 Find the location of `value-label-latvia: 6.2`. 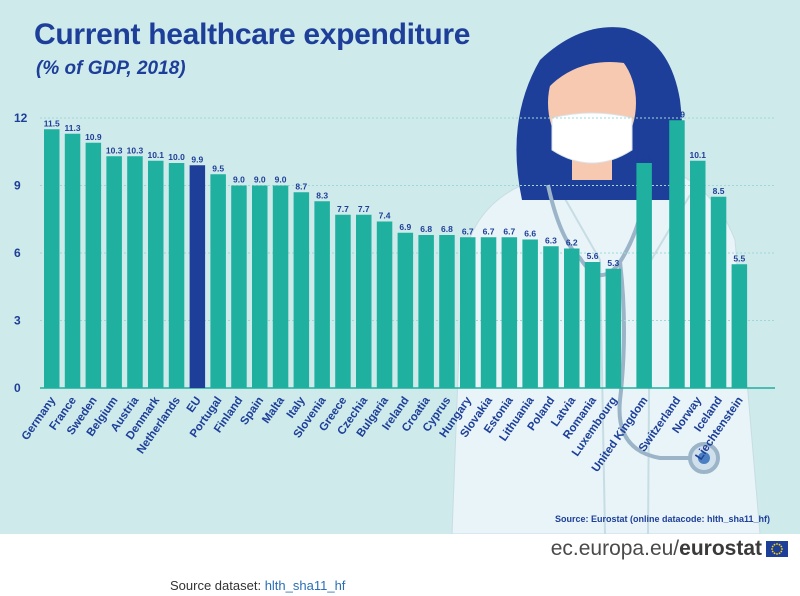

value-label-latvia: 6.2 is located at coordinates (572, 243).